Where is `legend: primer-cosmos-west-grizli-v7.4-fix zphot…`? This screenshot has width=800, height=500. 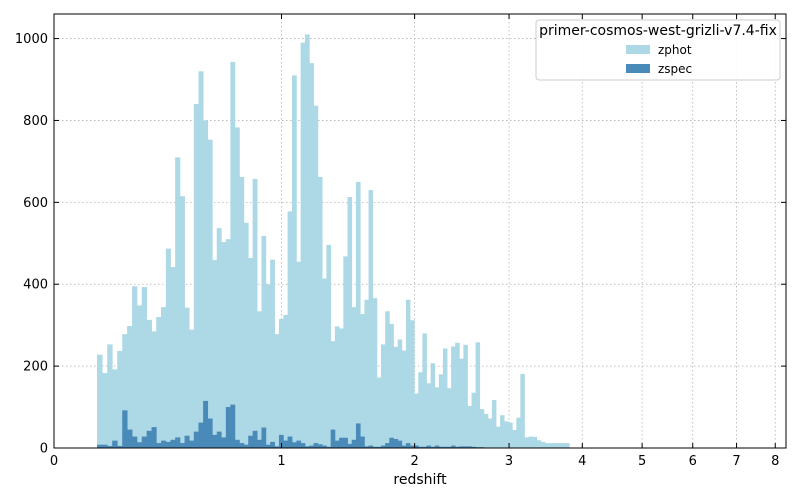
legend: primer-cosmos-west-grizli-v7.4-fix zphot… is located at coordinates (658, 50).